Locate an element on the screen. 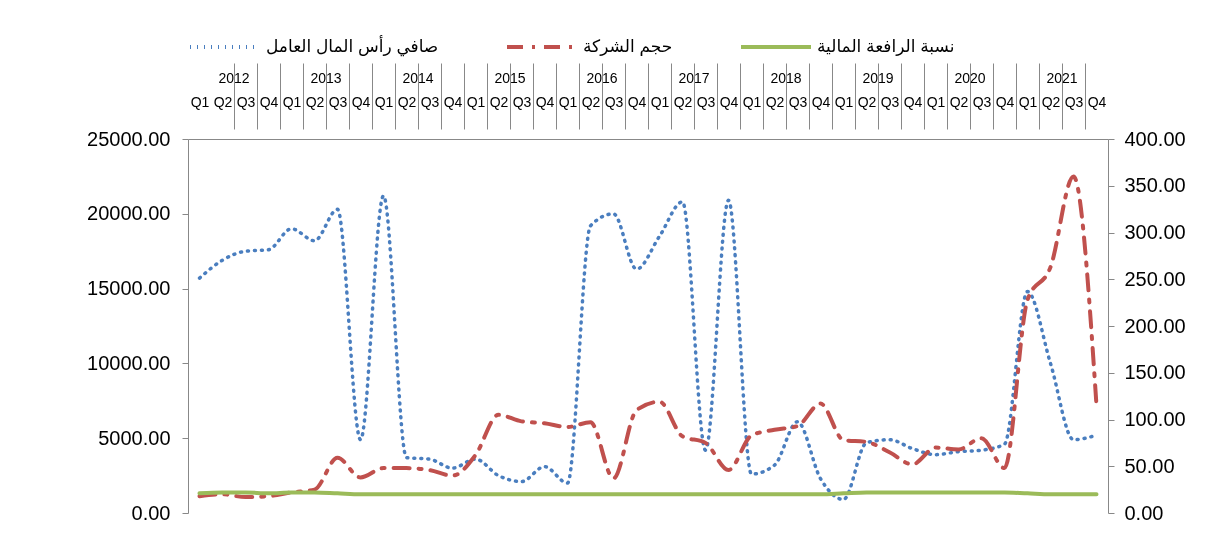  text: 2017 is located at coordinates (694, 78).